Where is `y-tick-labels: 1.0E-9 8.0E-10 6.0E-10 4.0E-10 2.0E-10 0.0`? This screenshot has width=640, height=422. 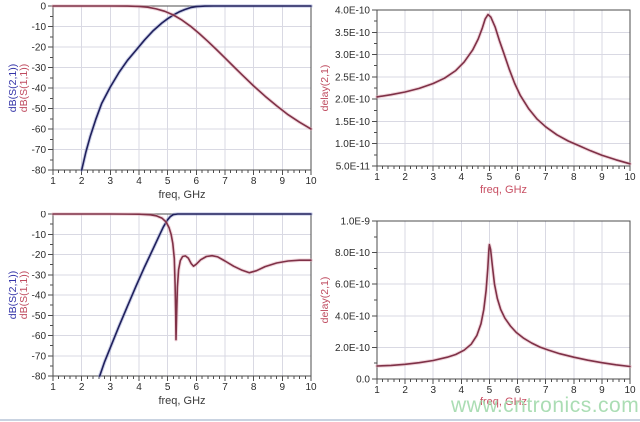 y-tick-labels: 1.0E-9 8.0E-10 6.0E-10 4.0E-10 2.0E-10 0.0 is located at coordinates (352, 301).